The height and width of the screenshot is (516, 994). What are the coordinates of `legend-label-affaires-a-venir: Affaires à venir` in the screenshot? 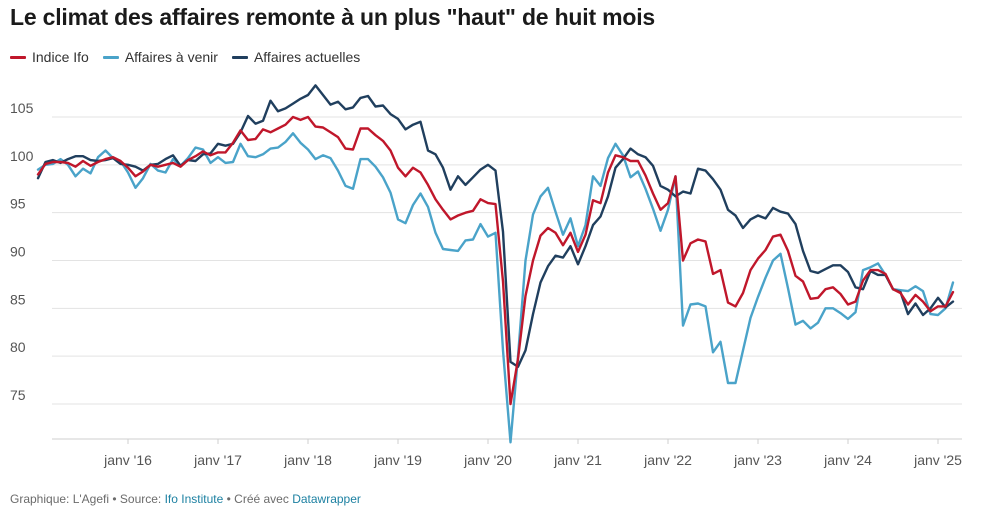 It's located at (171, 57).